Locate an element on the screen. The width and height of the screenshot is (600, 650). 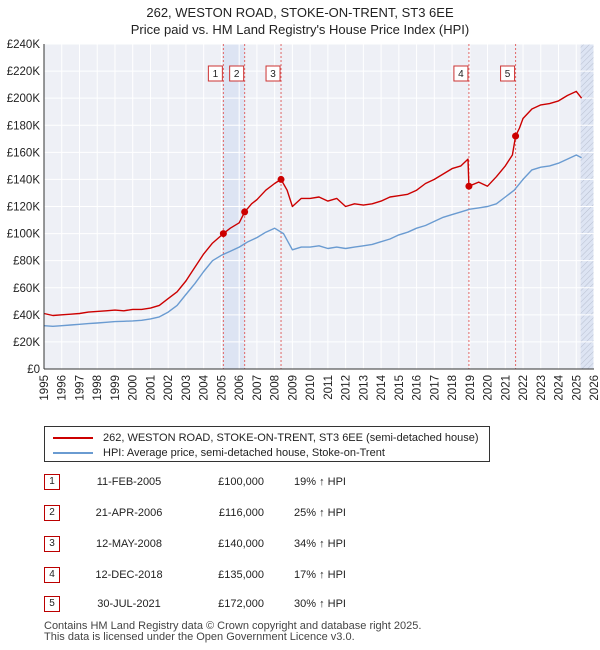
sale-marker-number: 3 is located at coordinates (273, 74).